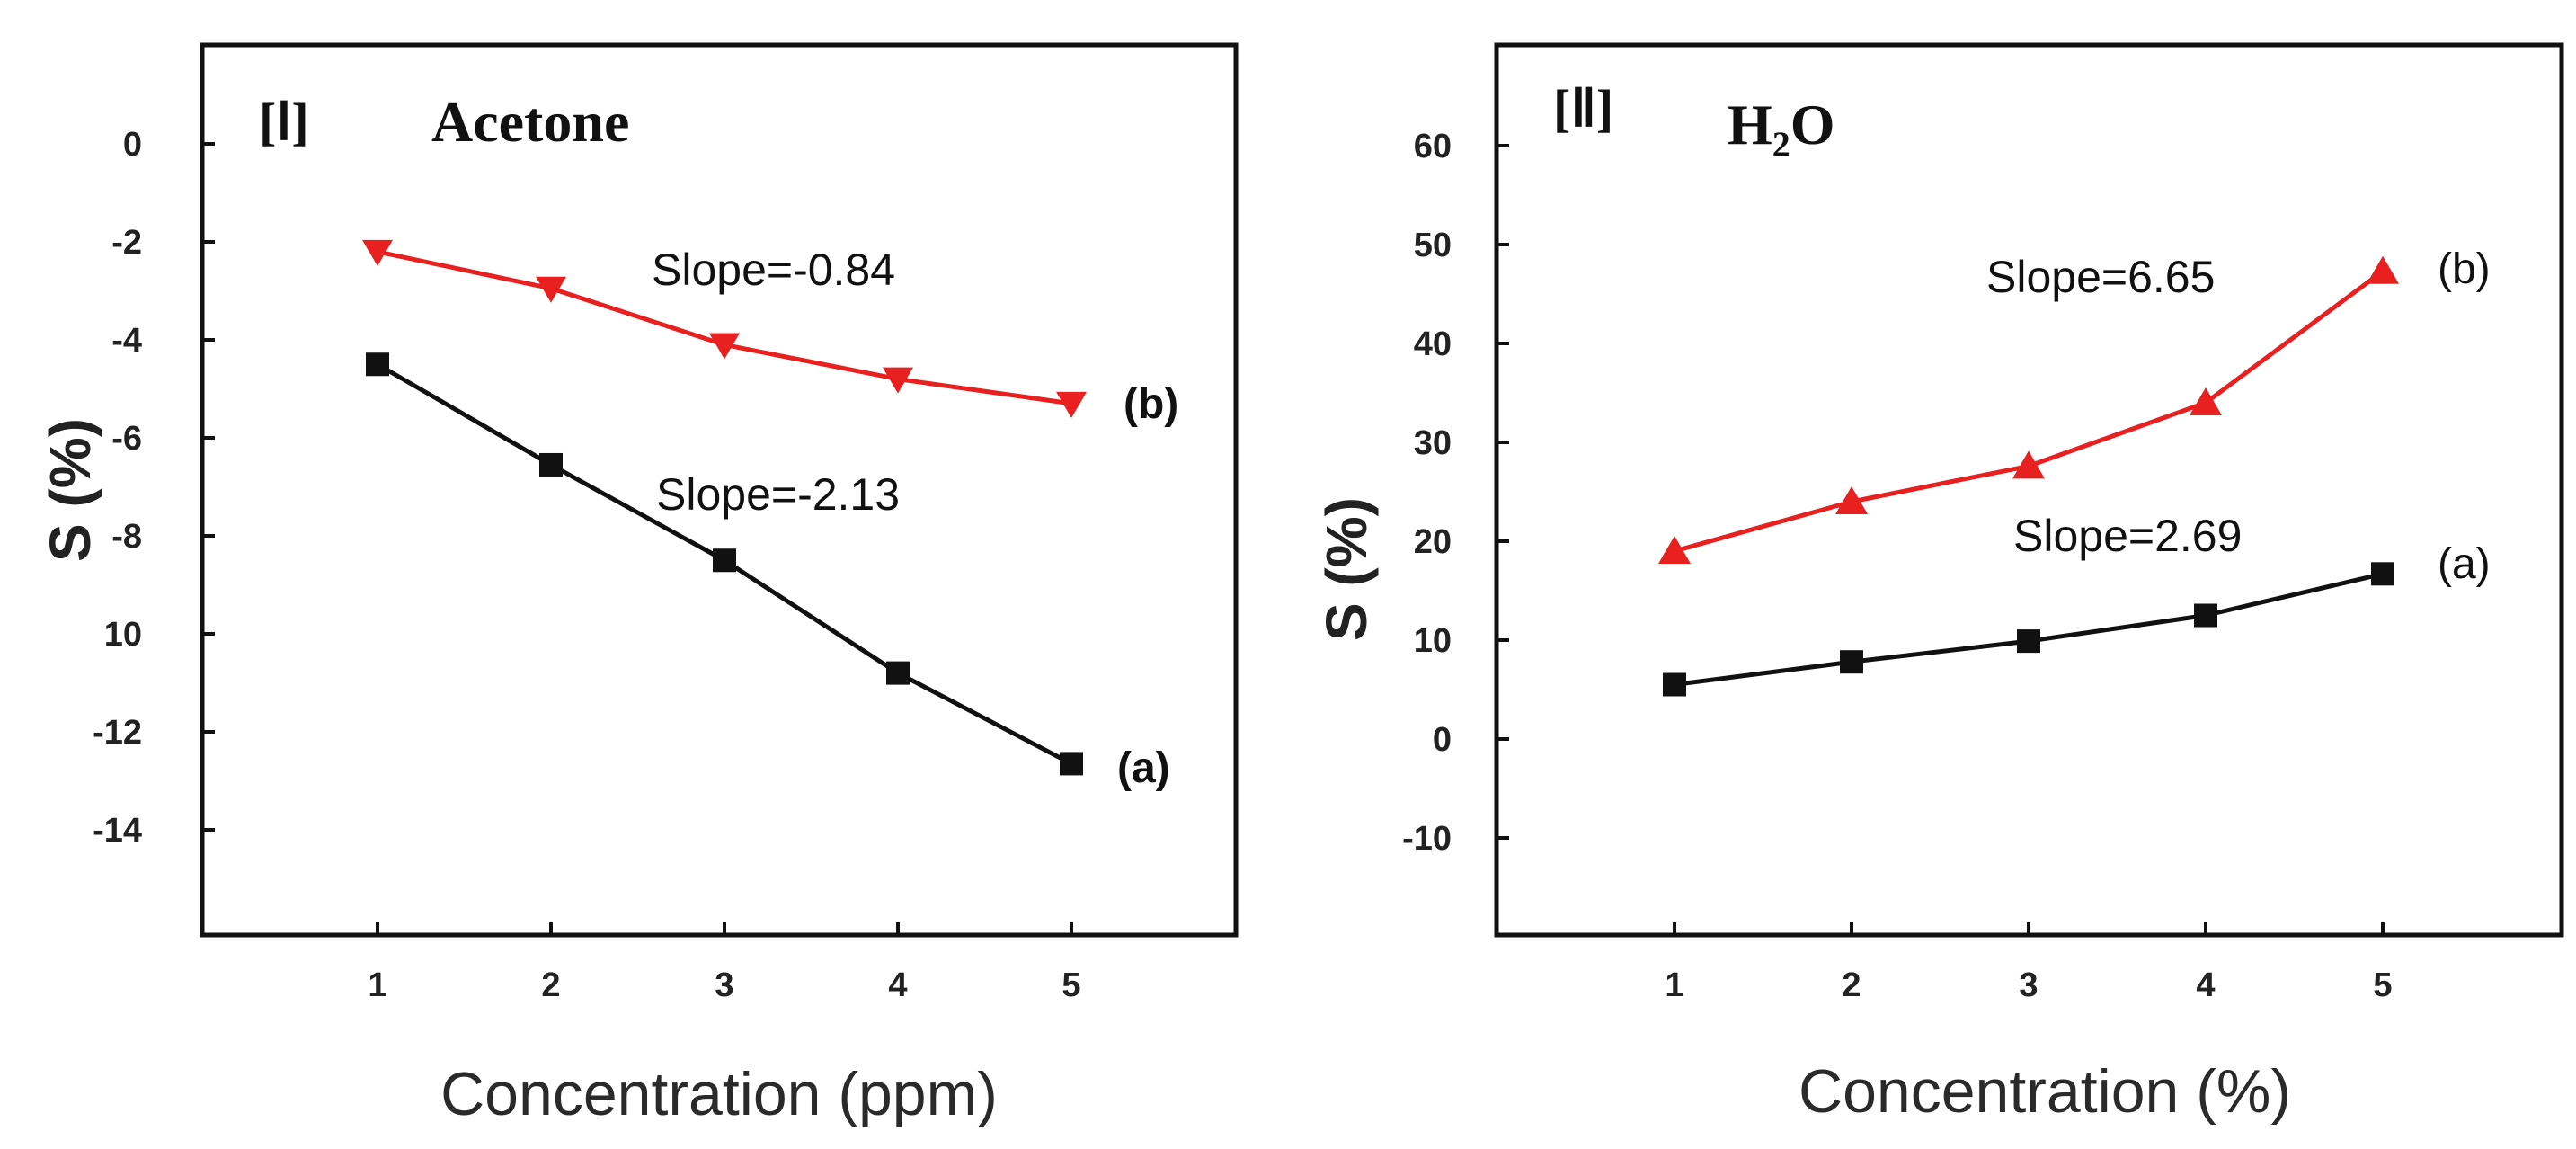  I want to click on series-line-h2o-a, so click(2029, 629).